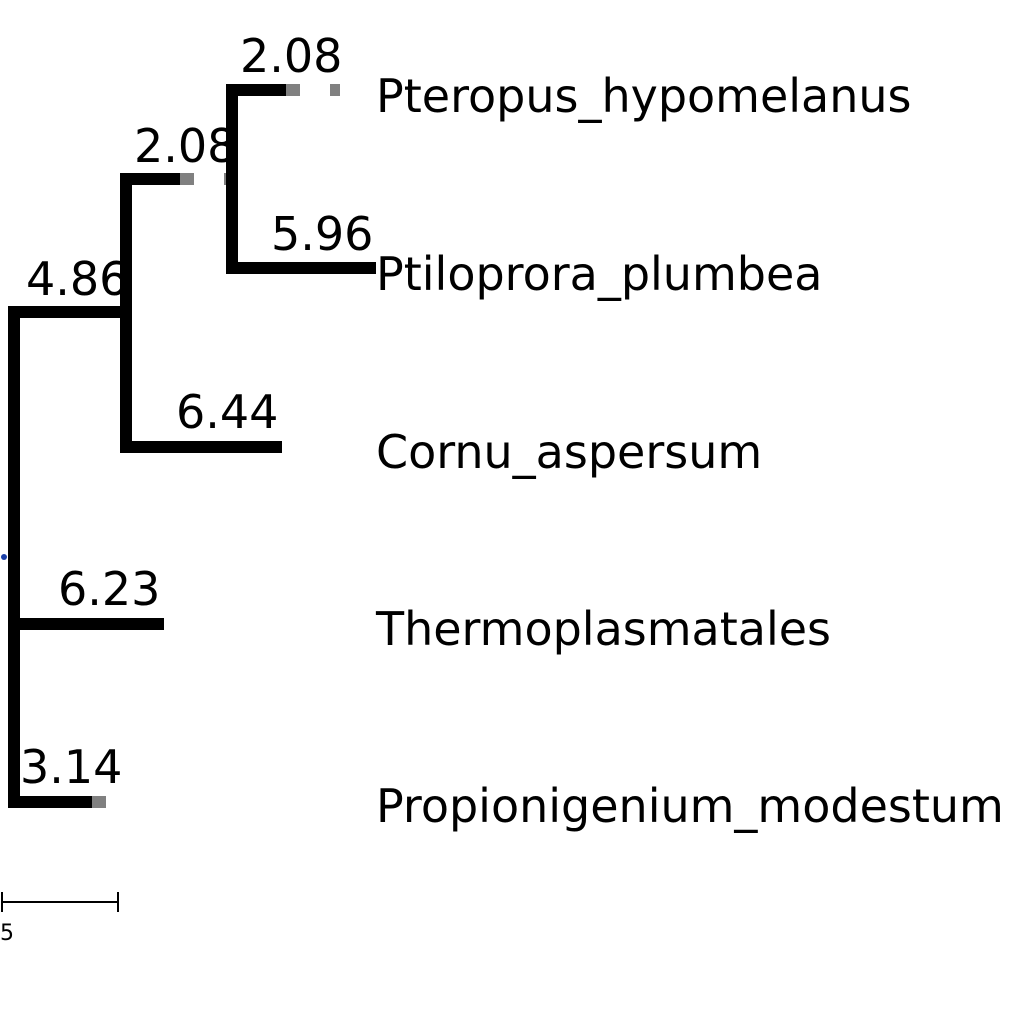 This screenshot has width=1024, height=1024. What do you see at coordinates (227, 412) in the screenshot?
I see `branch-length-label: 6.44` at bounding box center [227, 412].